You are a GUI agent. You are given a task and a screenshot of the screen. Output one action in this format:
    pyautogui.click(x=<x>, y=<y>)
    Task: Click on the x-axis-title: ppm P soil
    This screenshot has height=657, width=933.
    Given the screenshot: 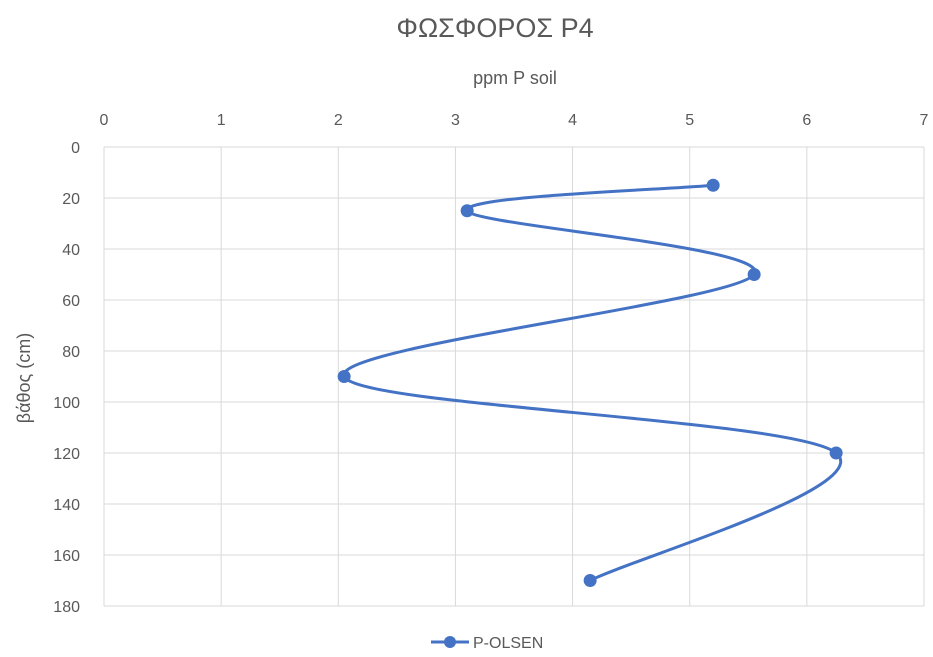 What is the action you would take?
    pyautogui.click(x=515, y=78)
    